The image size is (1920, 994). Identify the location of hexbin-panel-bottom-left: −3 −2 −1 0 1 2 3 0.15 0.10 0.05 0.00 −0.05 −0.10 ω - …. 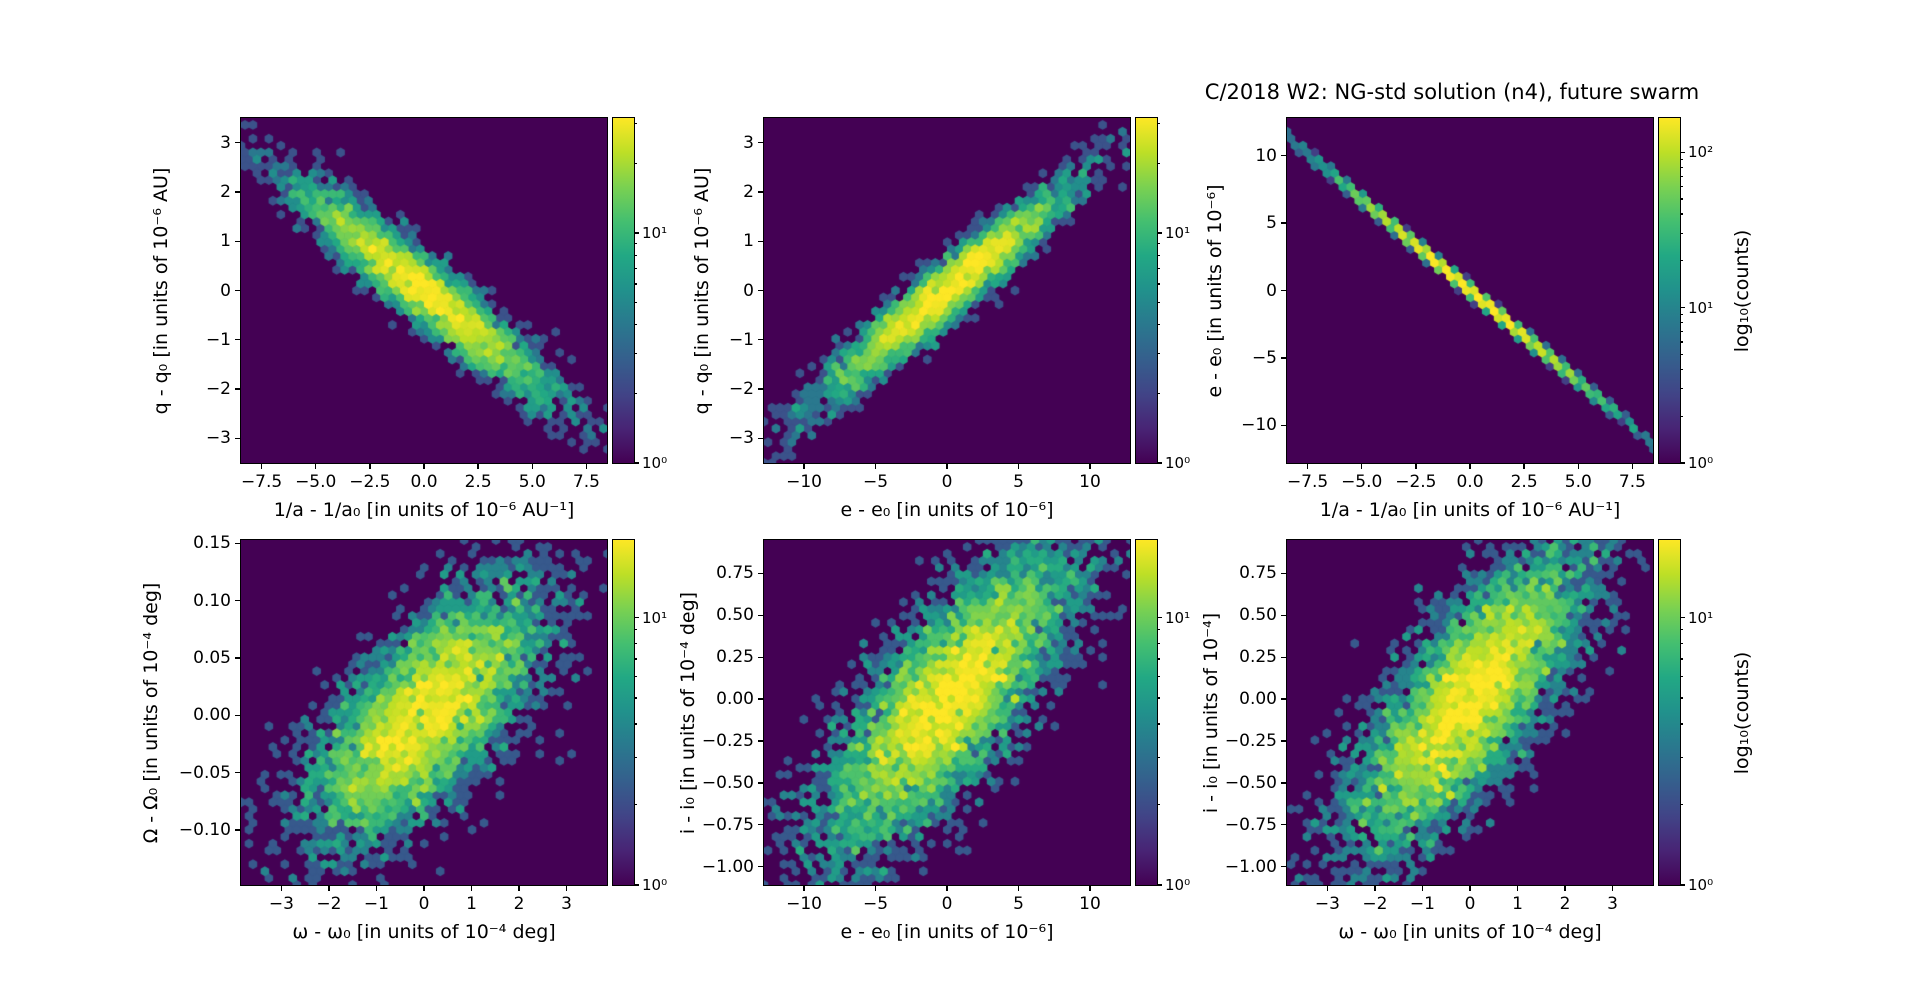
(403, 738).